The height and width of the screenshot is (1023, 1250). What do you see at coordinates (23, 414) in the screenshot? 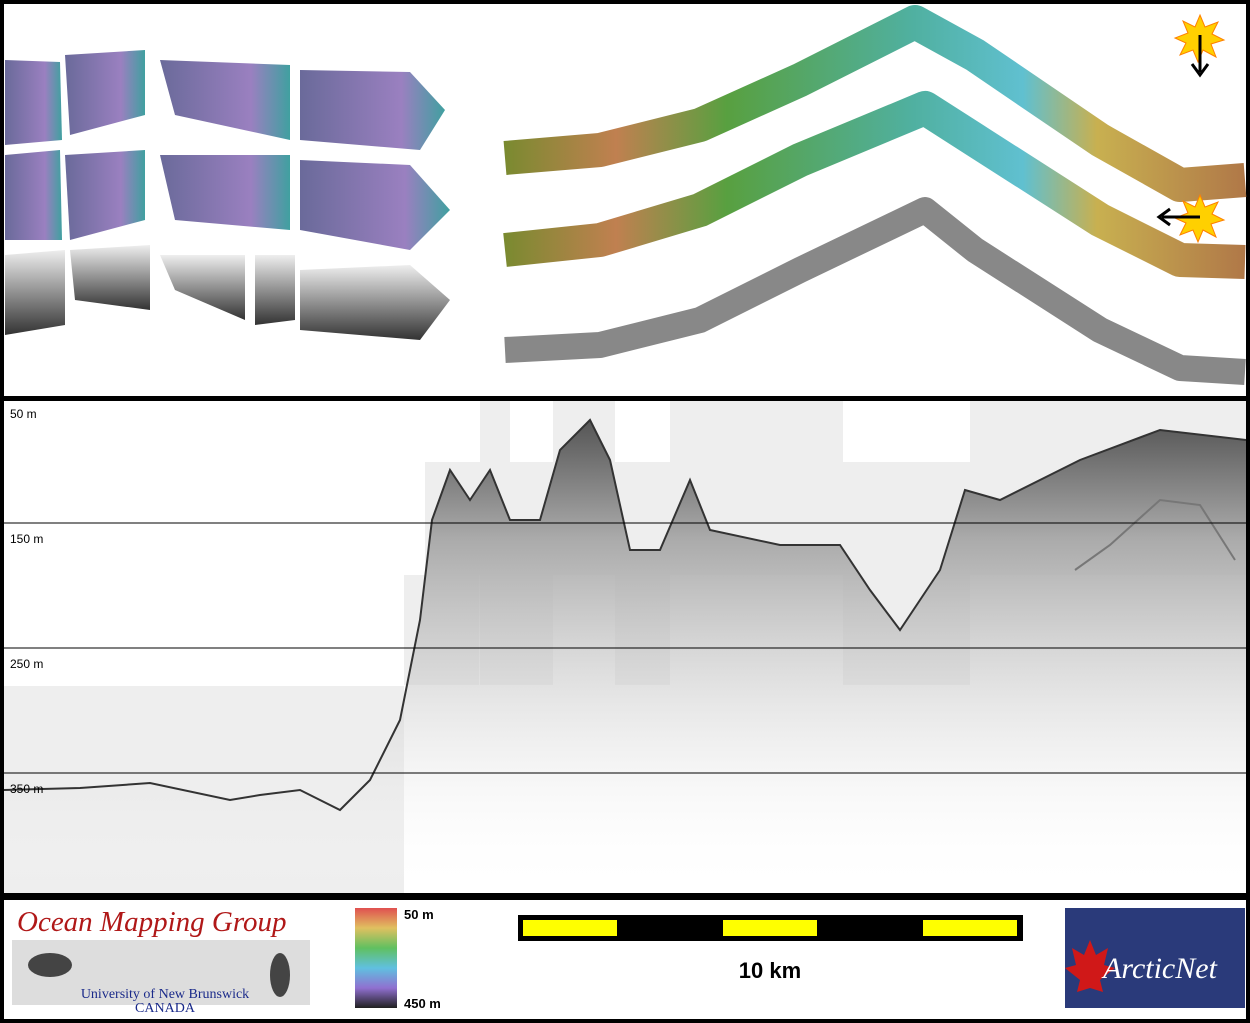
I see `depth-label: 50 m` at bounding box center [23, 414].